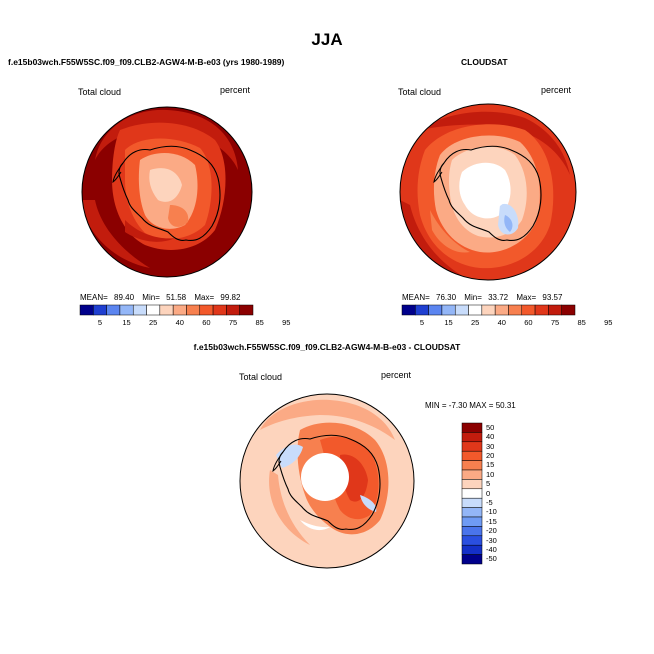  Describe the element at coordinates (259, 322) in the screenshot. I see `model-colorbar-tick: 85` at that location.